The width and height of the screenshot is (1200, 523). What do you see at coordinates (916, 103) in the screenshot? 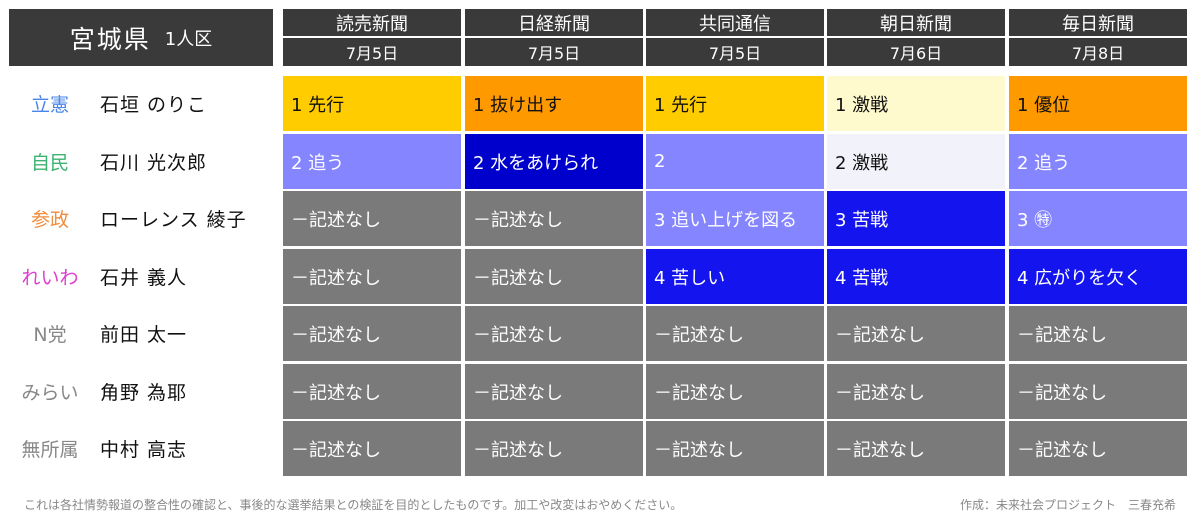
I see `assessment-cell: 1 激戦` at bounding box center [916, 103].